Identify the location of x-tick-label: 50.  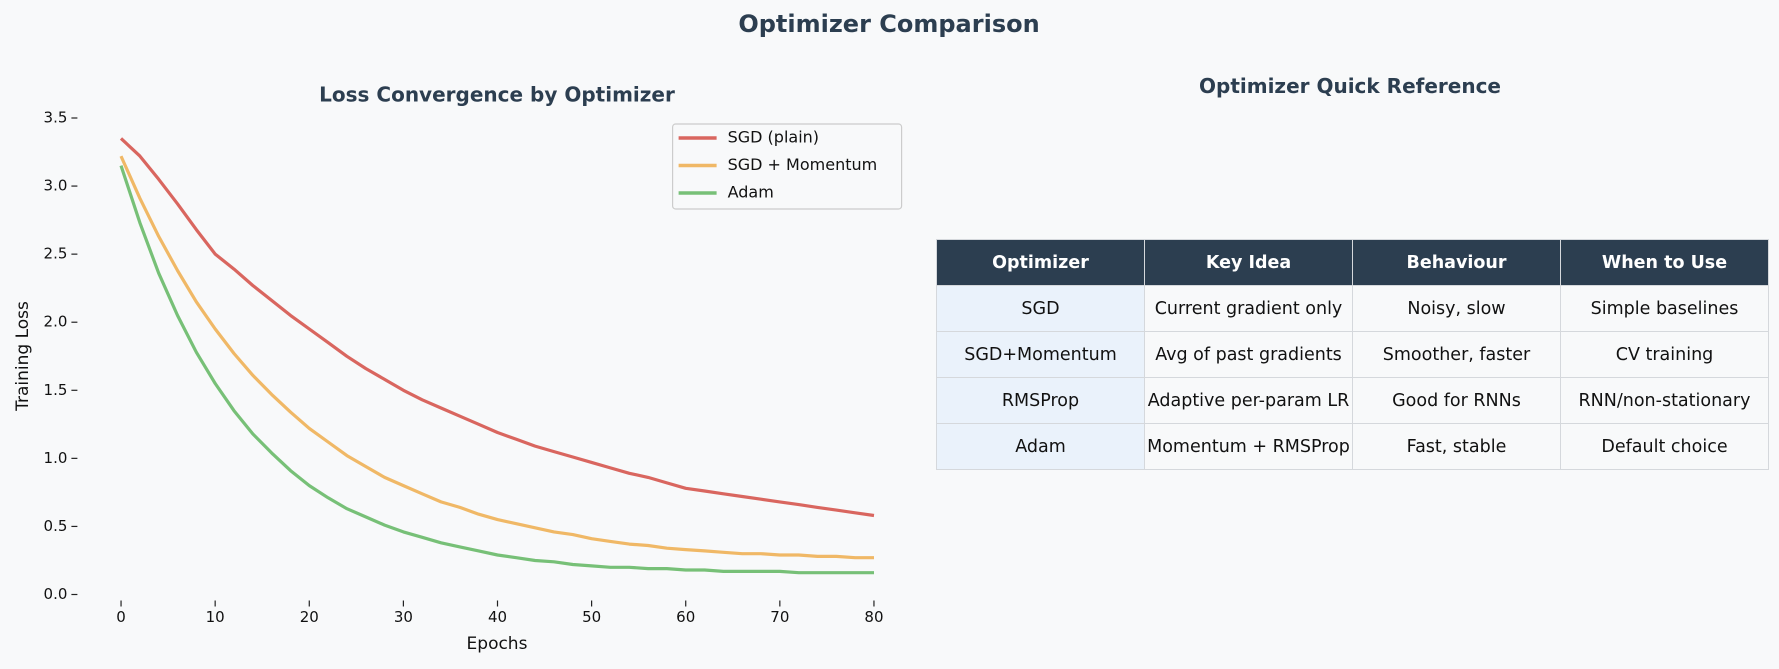
(591, 617).